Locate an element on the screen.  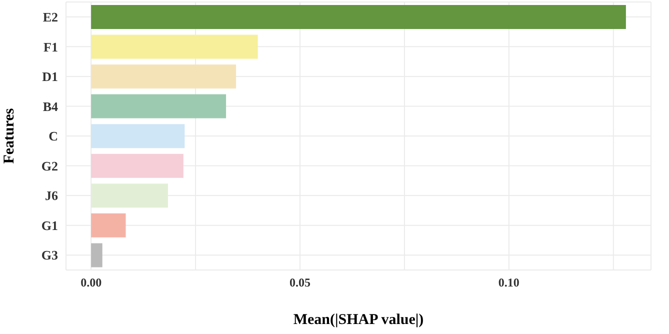
x-axis-title: Mean(|SHAP value|) is located at coordinates (358, 320).